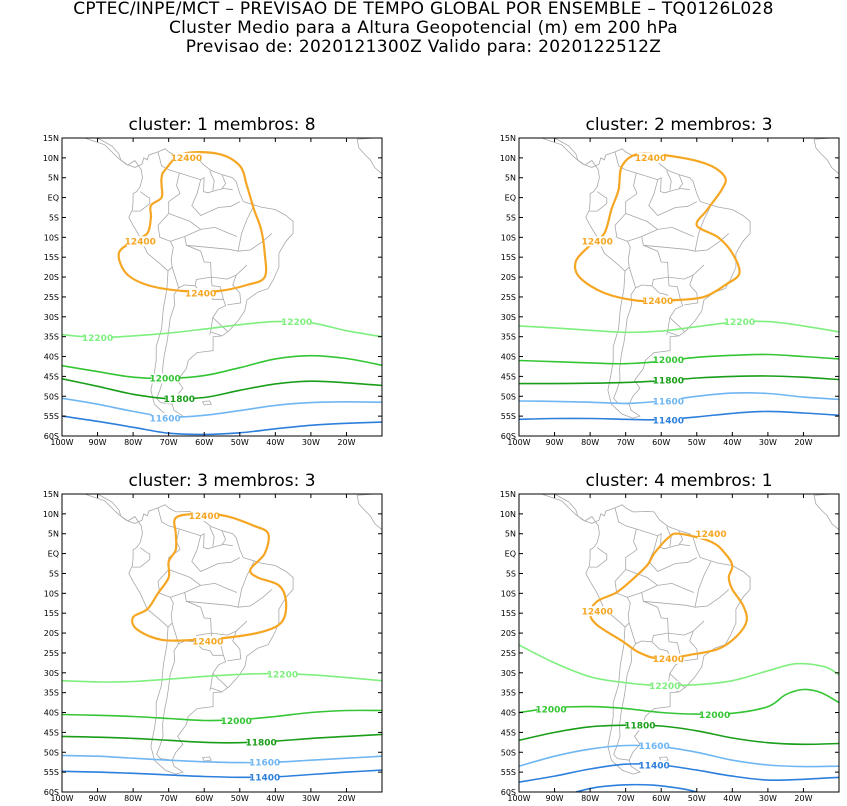  Describe the element at coordinates (51, 237) in the screenshot. I see `lat-label: 10S` at that location.